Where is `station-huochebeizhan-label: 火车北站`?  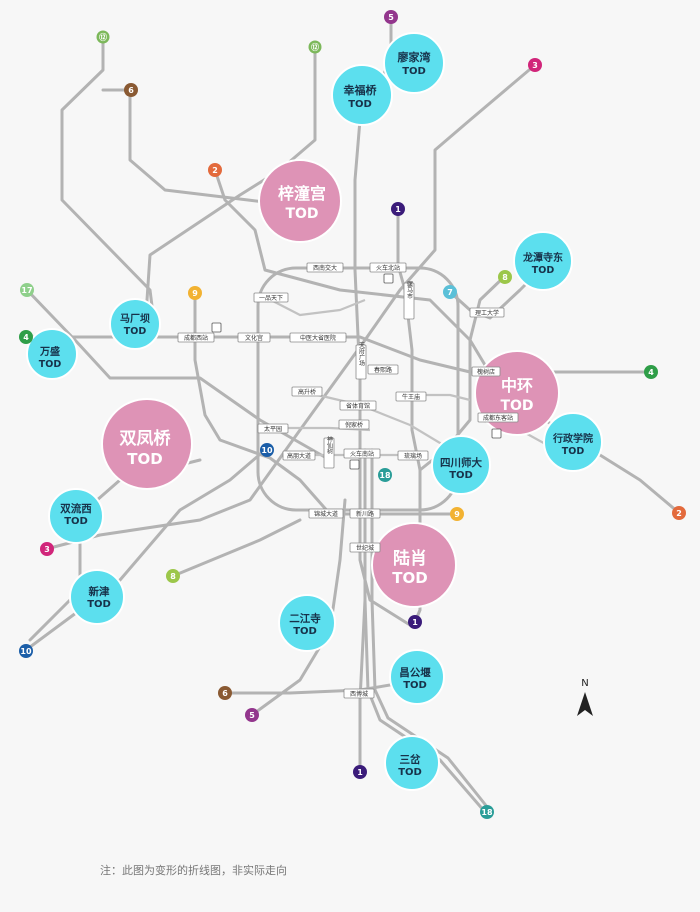 station-huochebeizhan-label: 火车北站 is located at coordinates (388, 268).